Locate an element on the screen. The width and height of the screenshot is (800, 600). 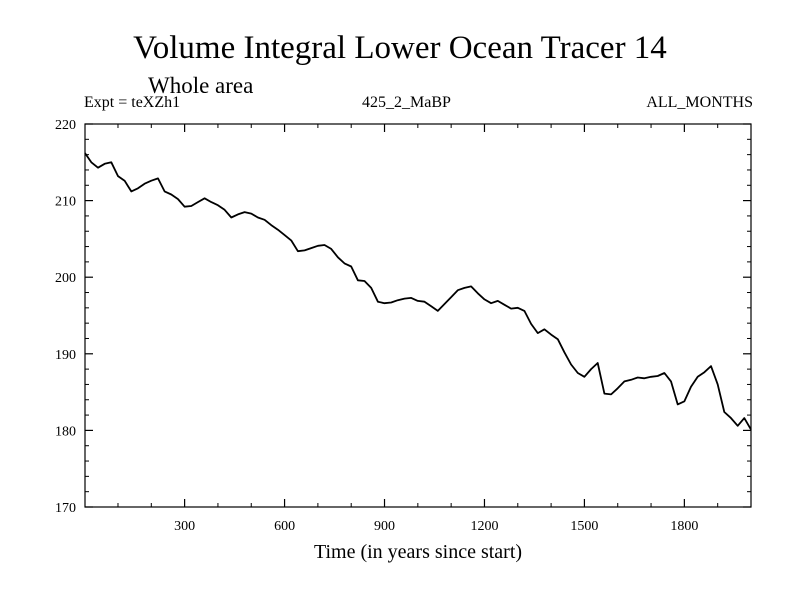
chart-title: Volume Integral Lower Ocean Tracer 14 is located at coordinates (400, 48).